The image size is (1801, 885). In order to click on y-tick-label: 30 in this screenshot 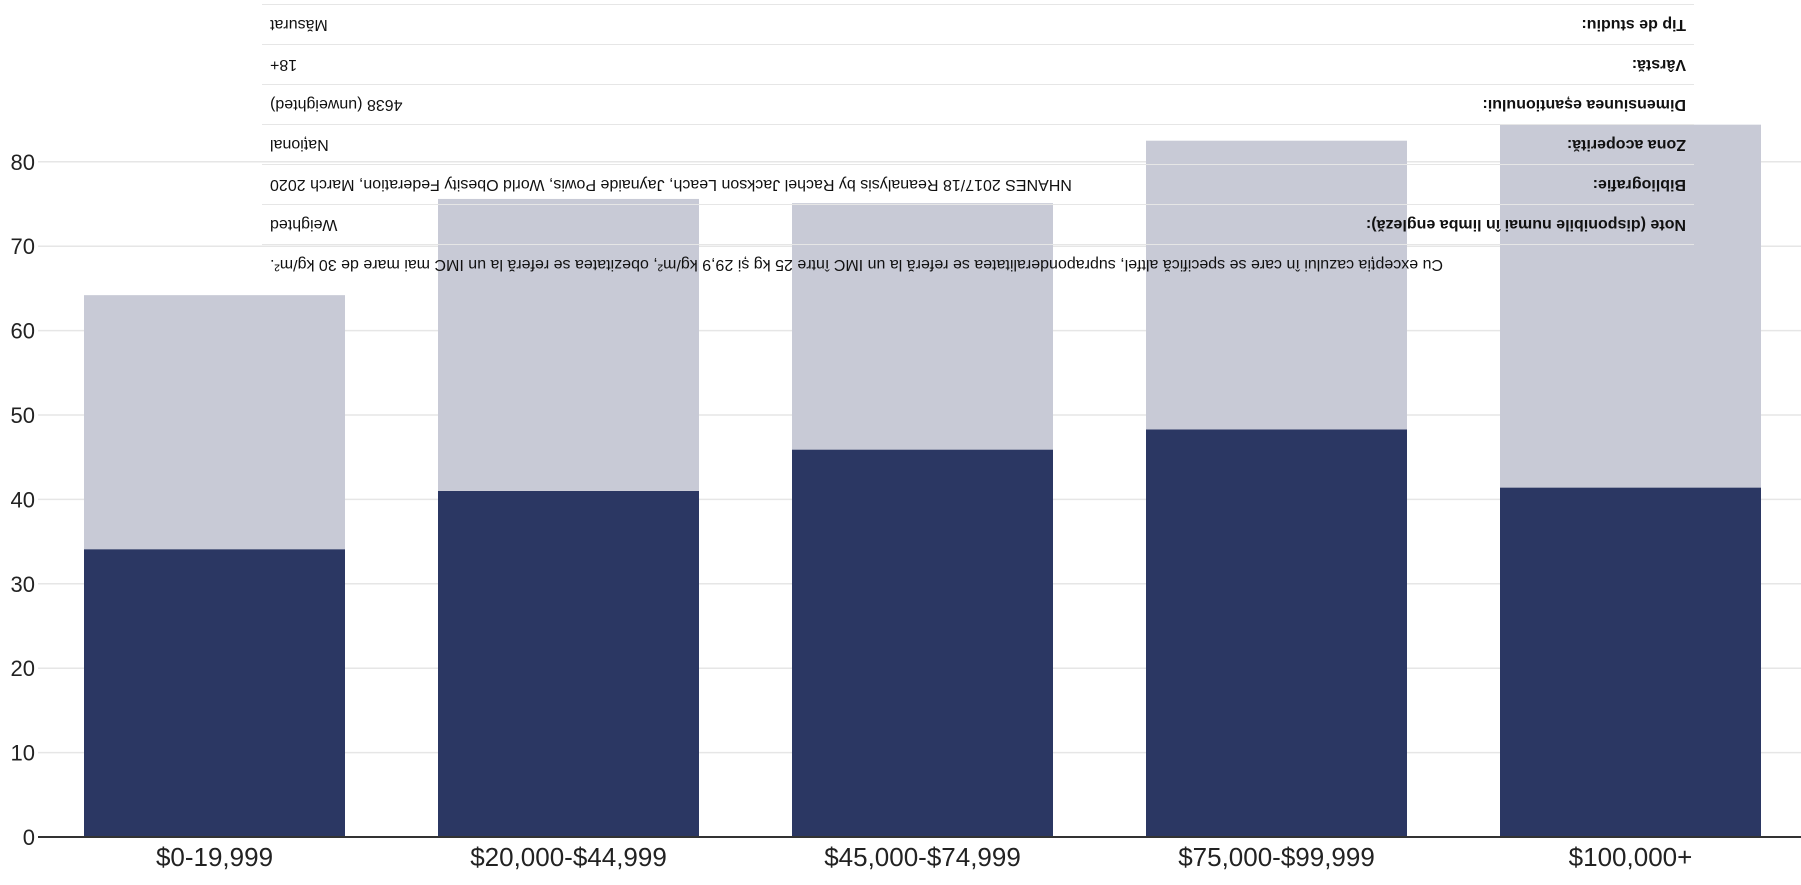, I will do `click(23, 584)`.